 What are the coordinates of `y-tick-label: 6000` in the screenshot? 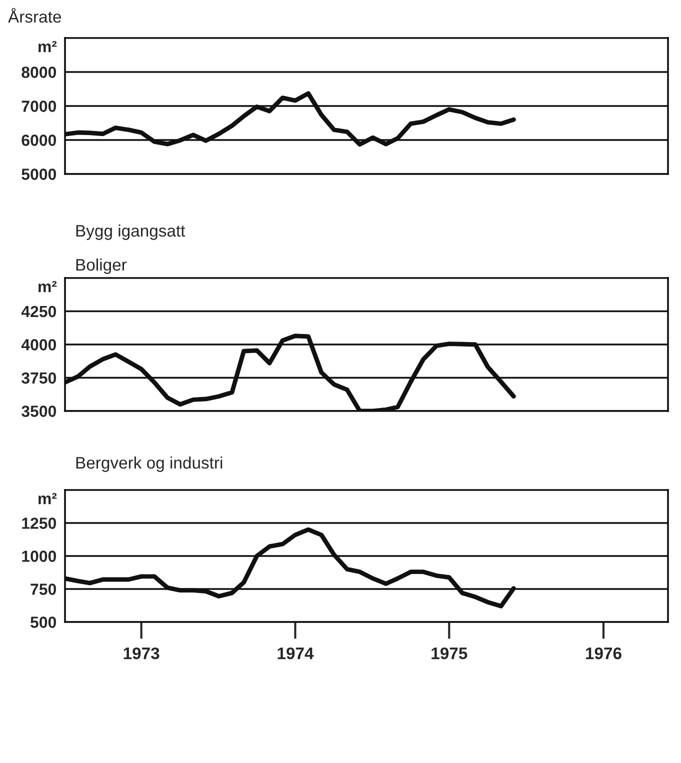 It's located at (39, 140).